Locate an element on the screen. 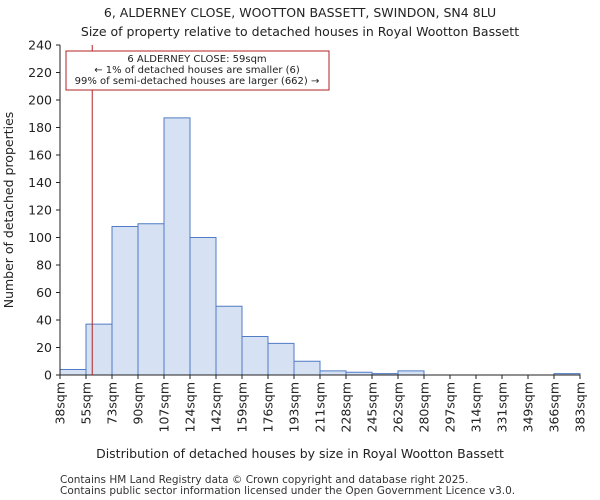  x-tick-label-262sqm: 262sqm is located at coordinates (398, 407).